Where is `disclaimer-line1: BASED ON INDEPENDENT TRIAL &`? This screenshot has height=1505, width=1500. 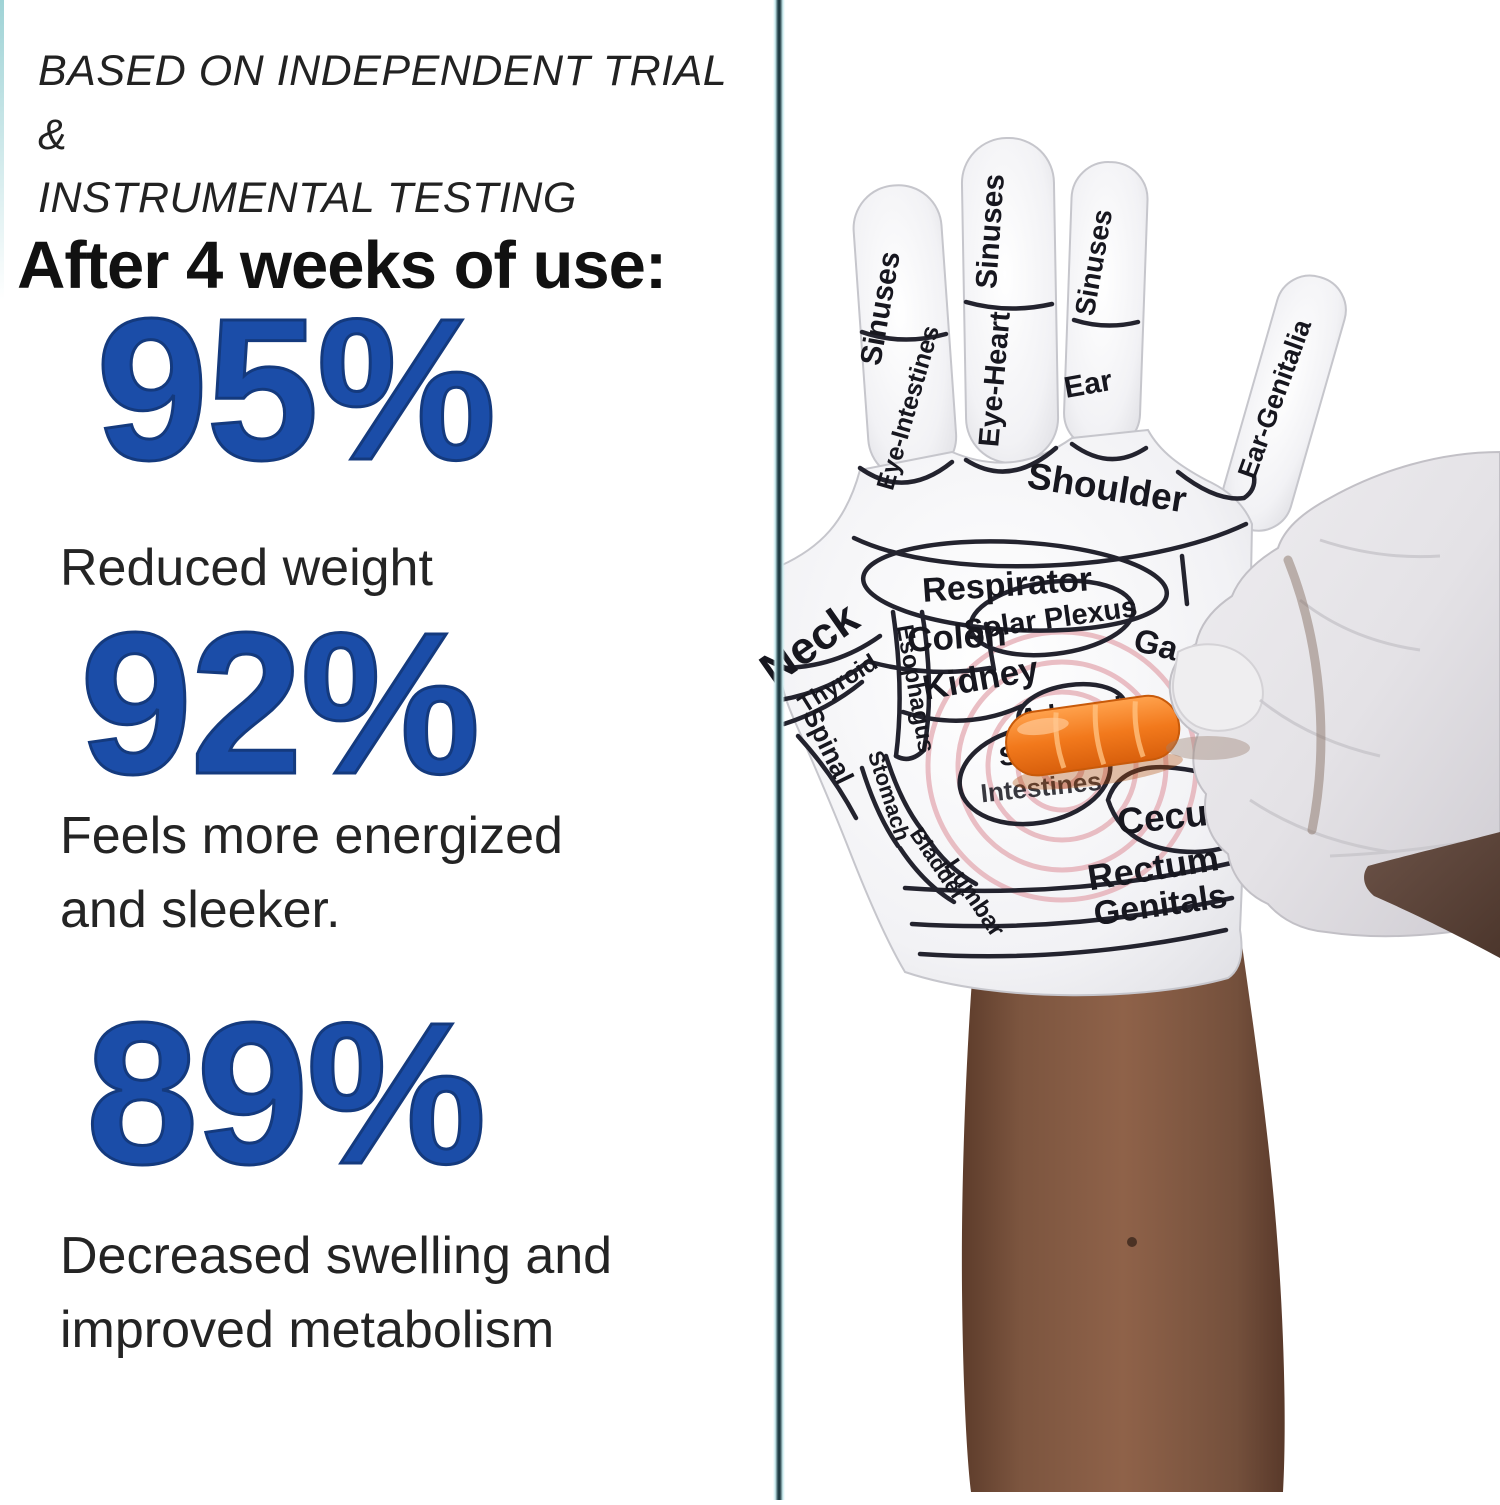 disclaimer-line1: BASED ON INDEPENDENT TRIAL & is located at coordinates (382, 103).